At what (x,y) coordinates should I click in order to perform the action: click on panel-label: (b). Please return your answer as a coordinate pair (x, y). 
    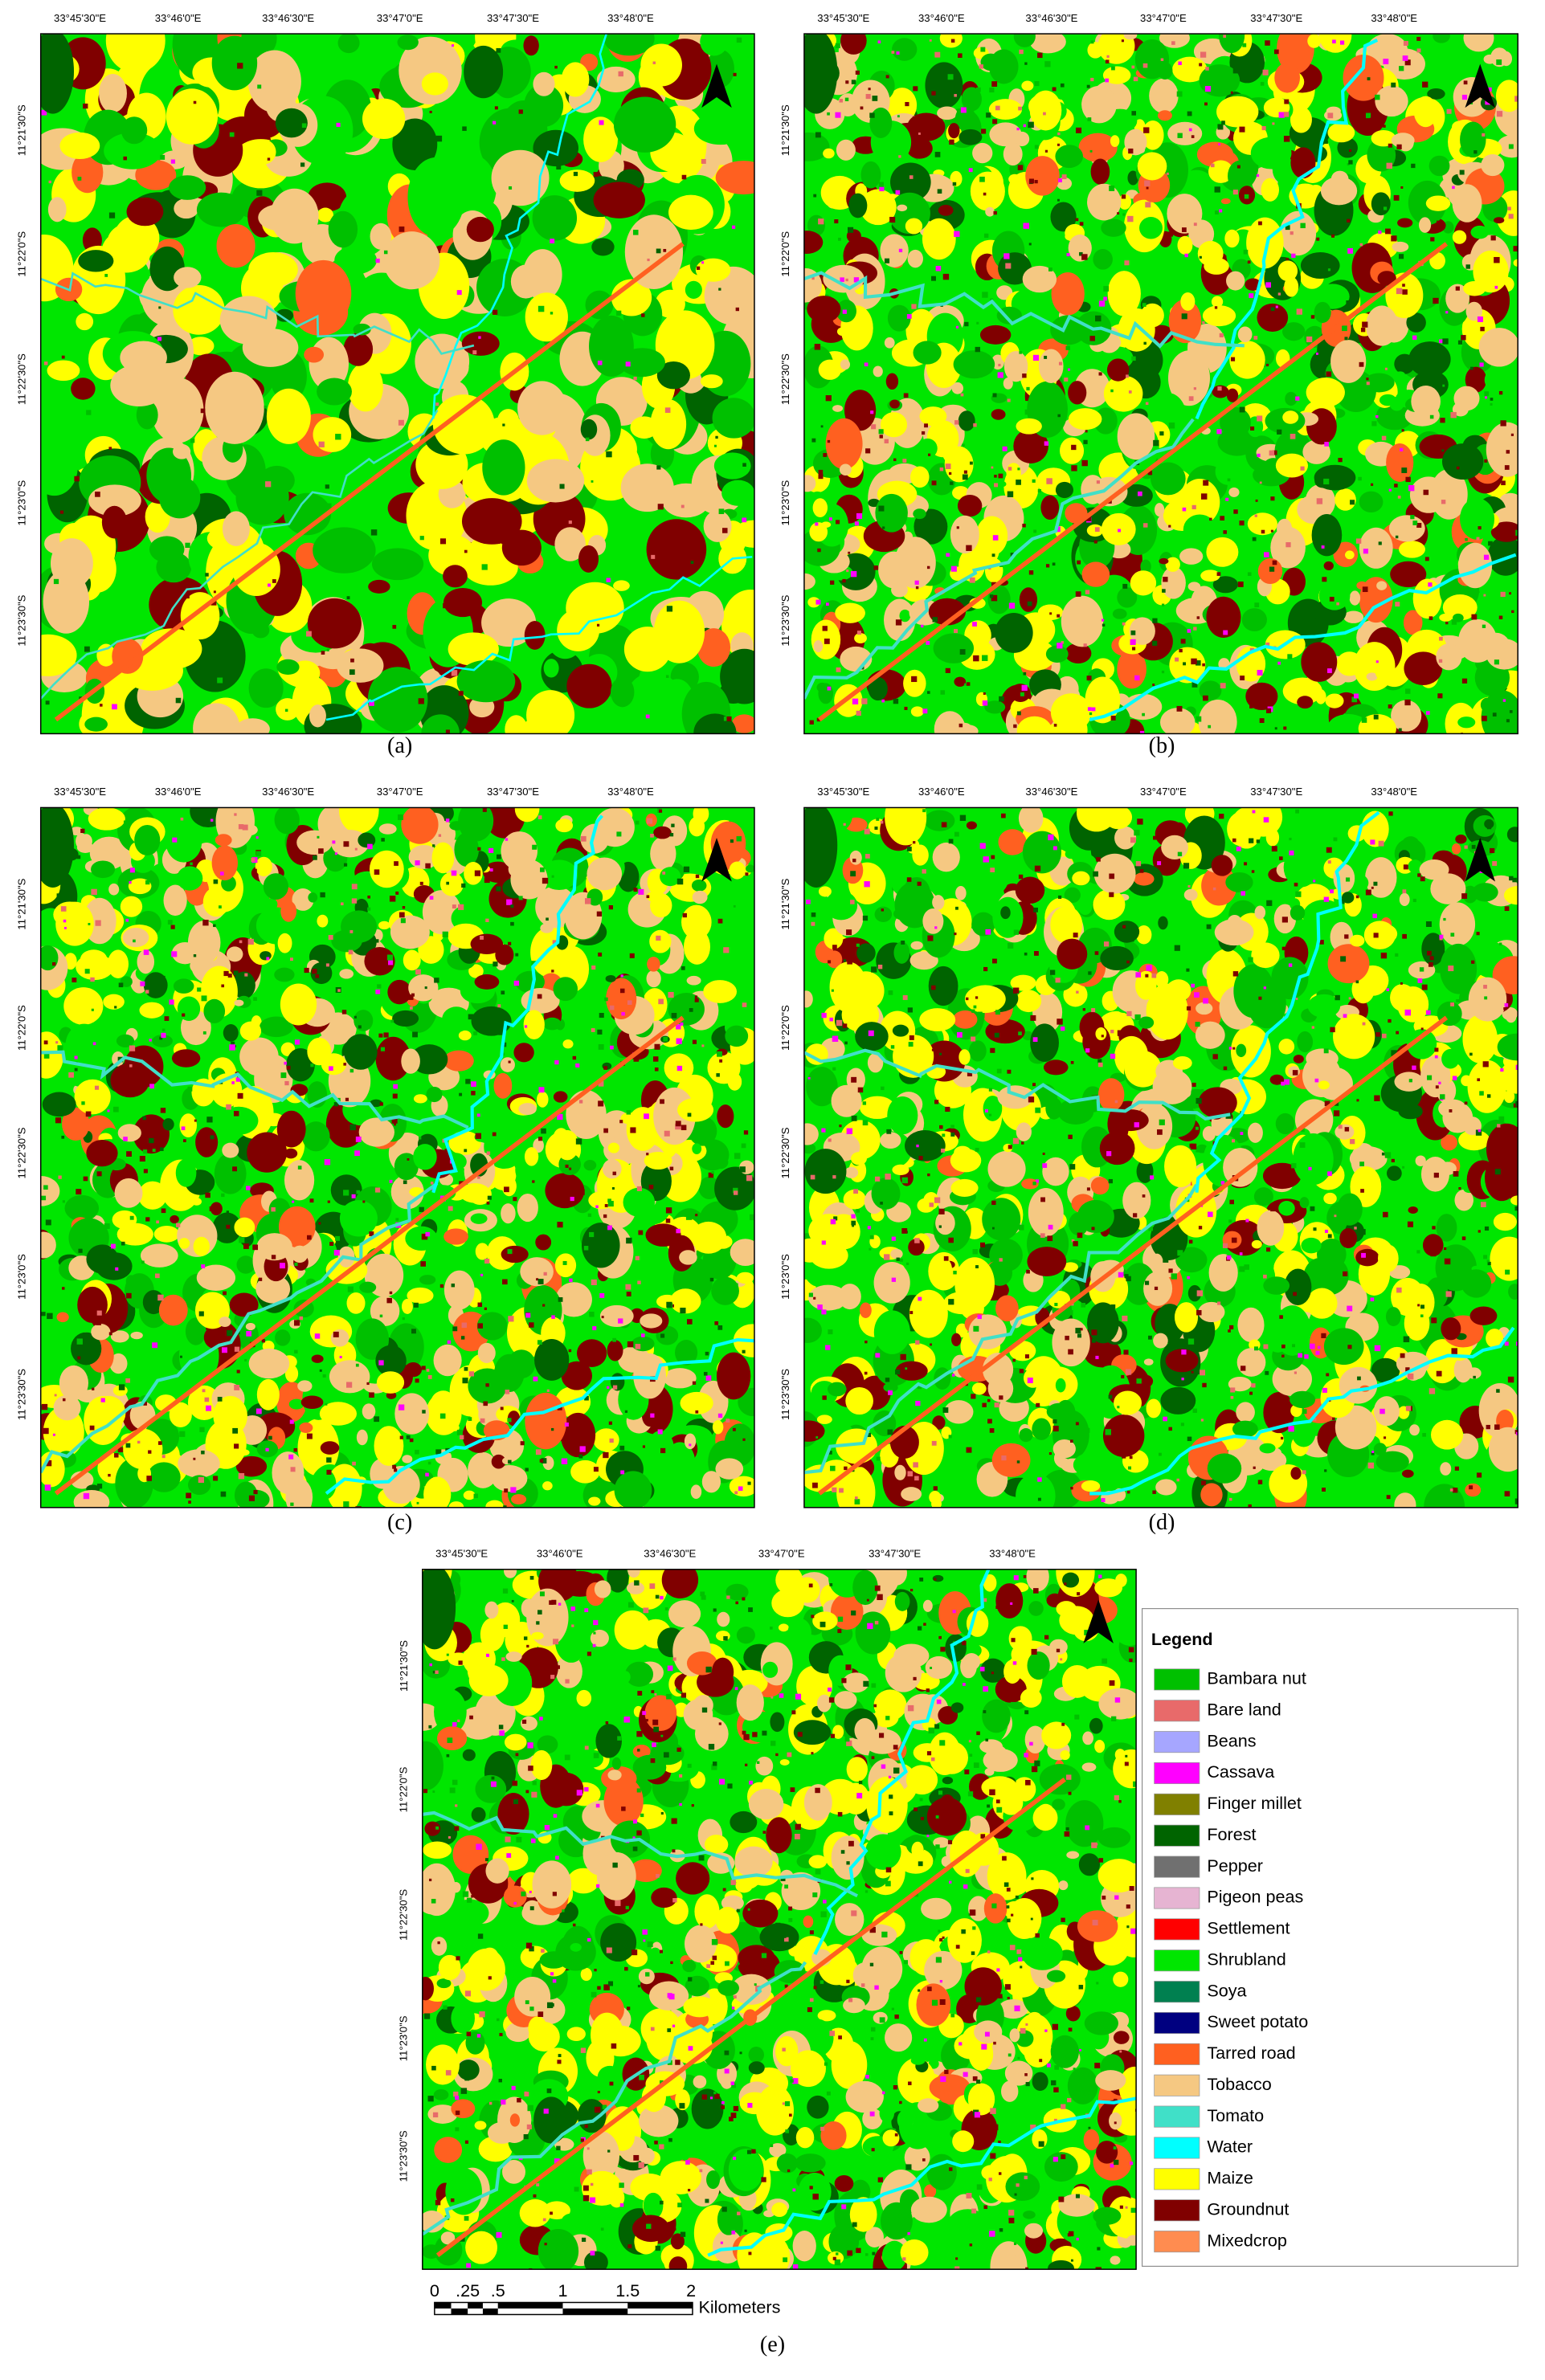
    Looking at the image, I should click on (1162, 745).